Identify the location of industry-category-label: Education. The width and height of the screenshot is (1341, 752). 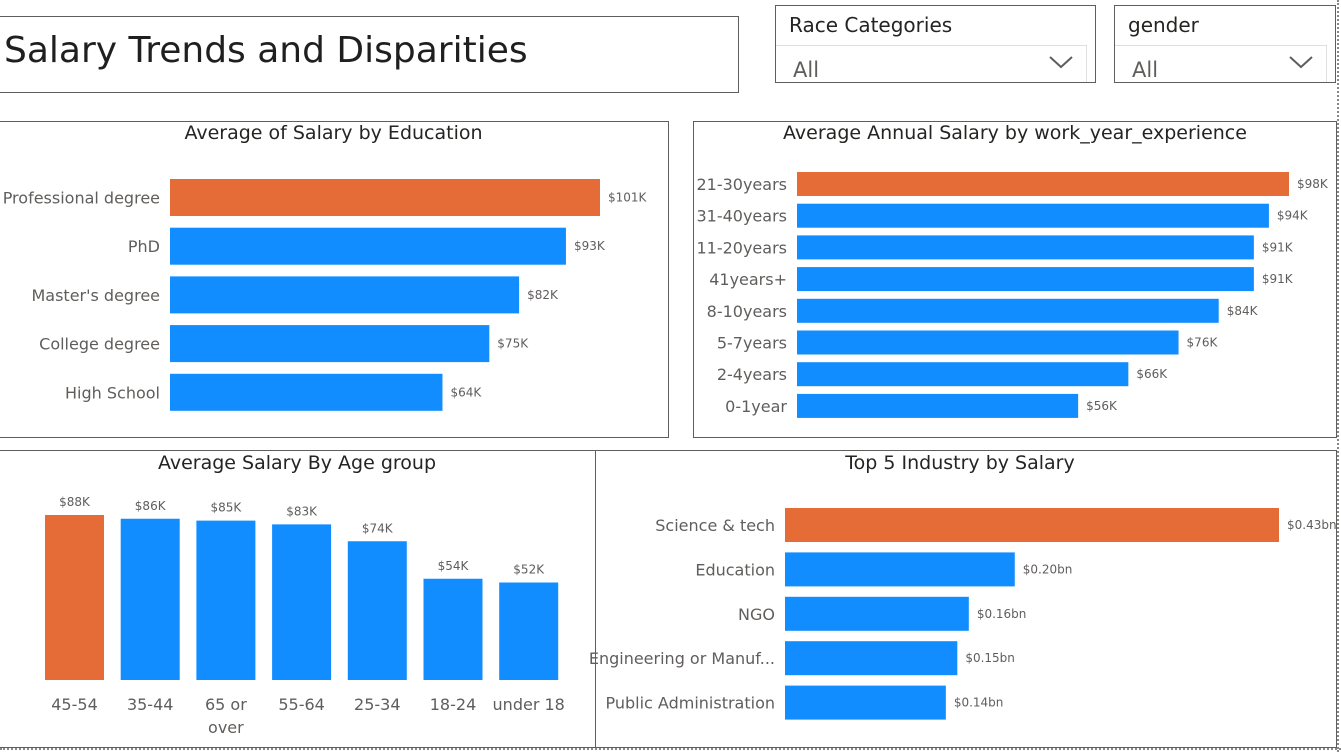
(735, 569).